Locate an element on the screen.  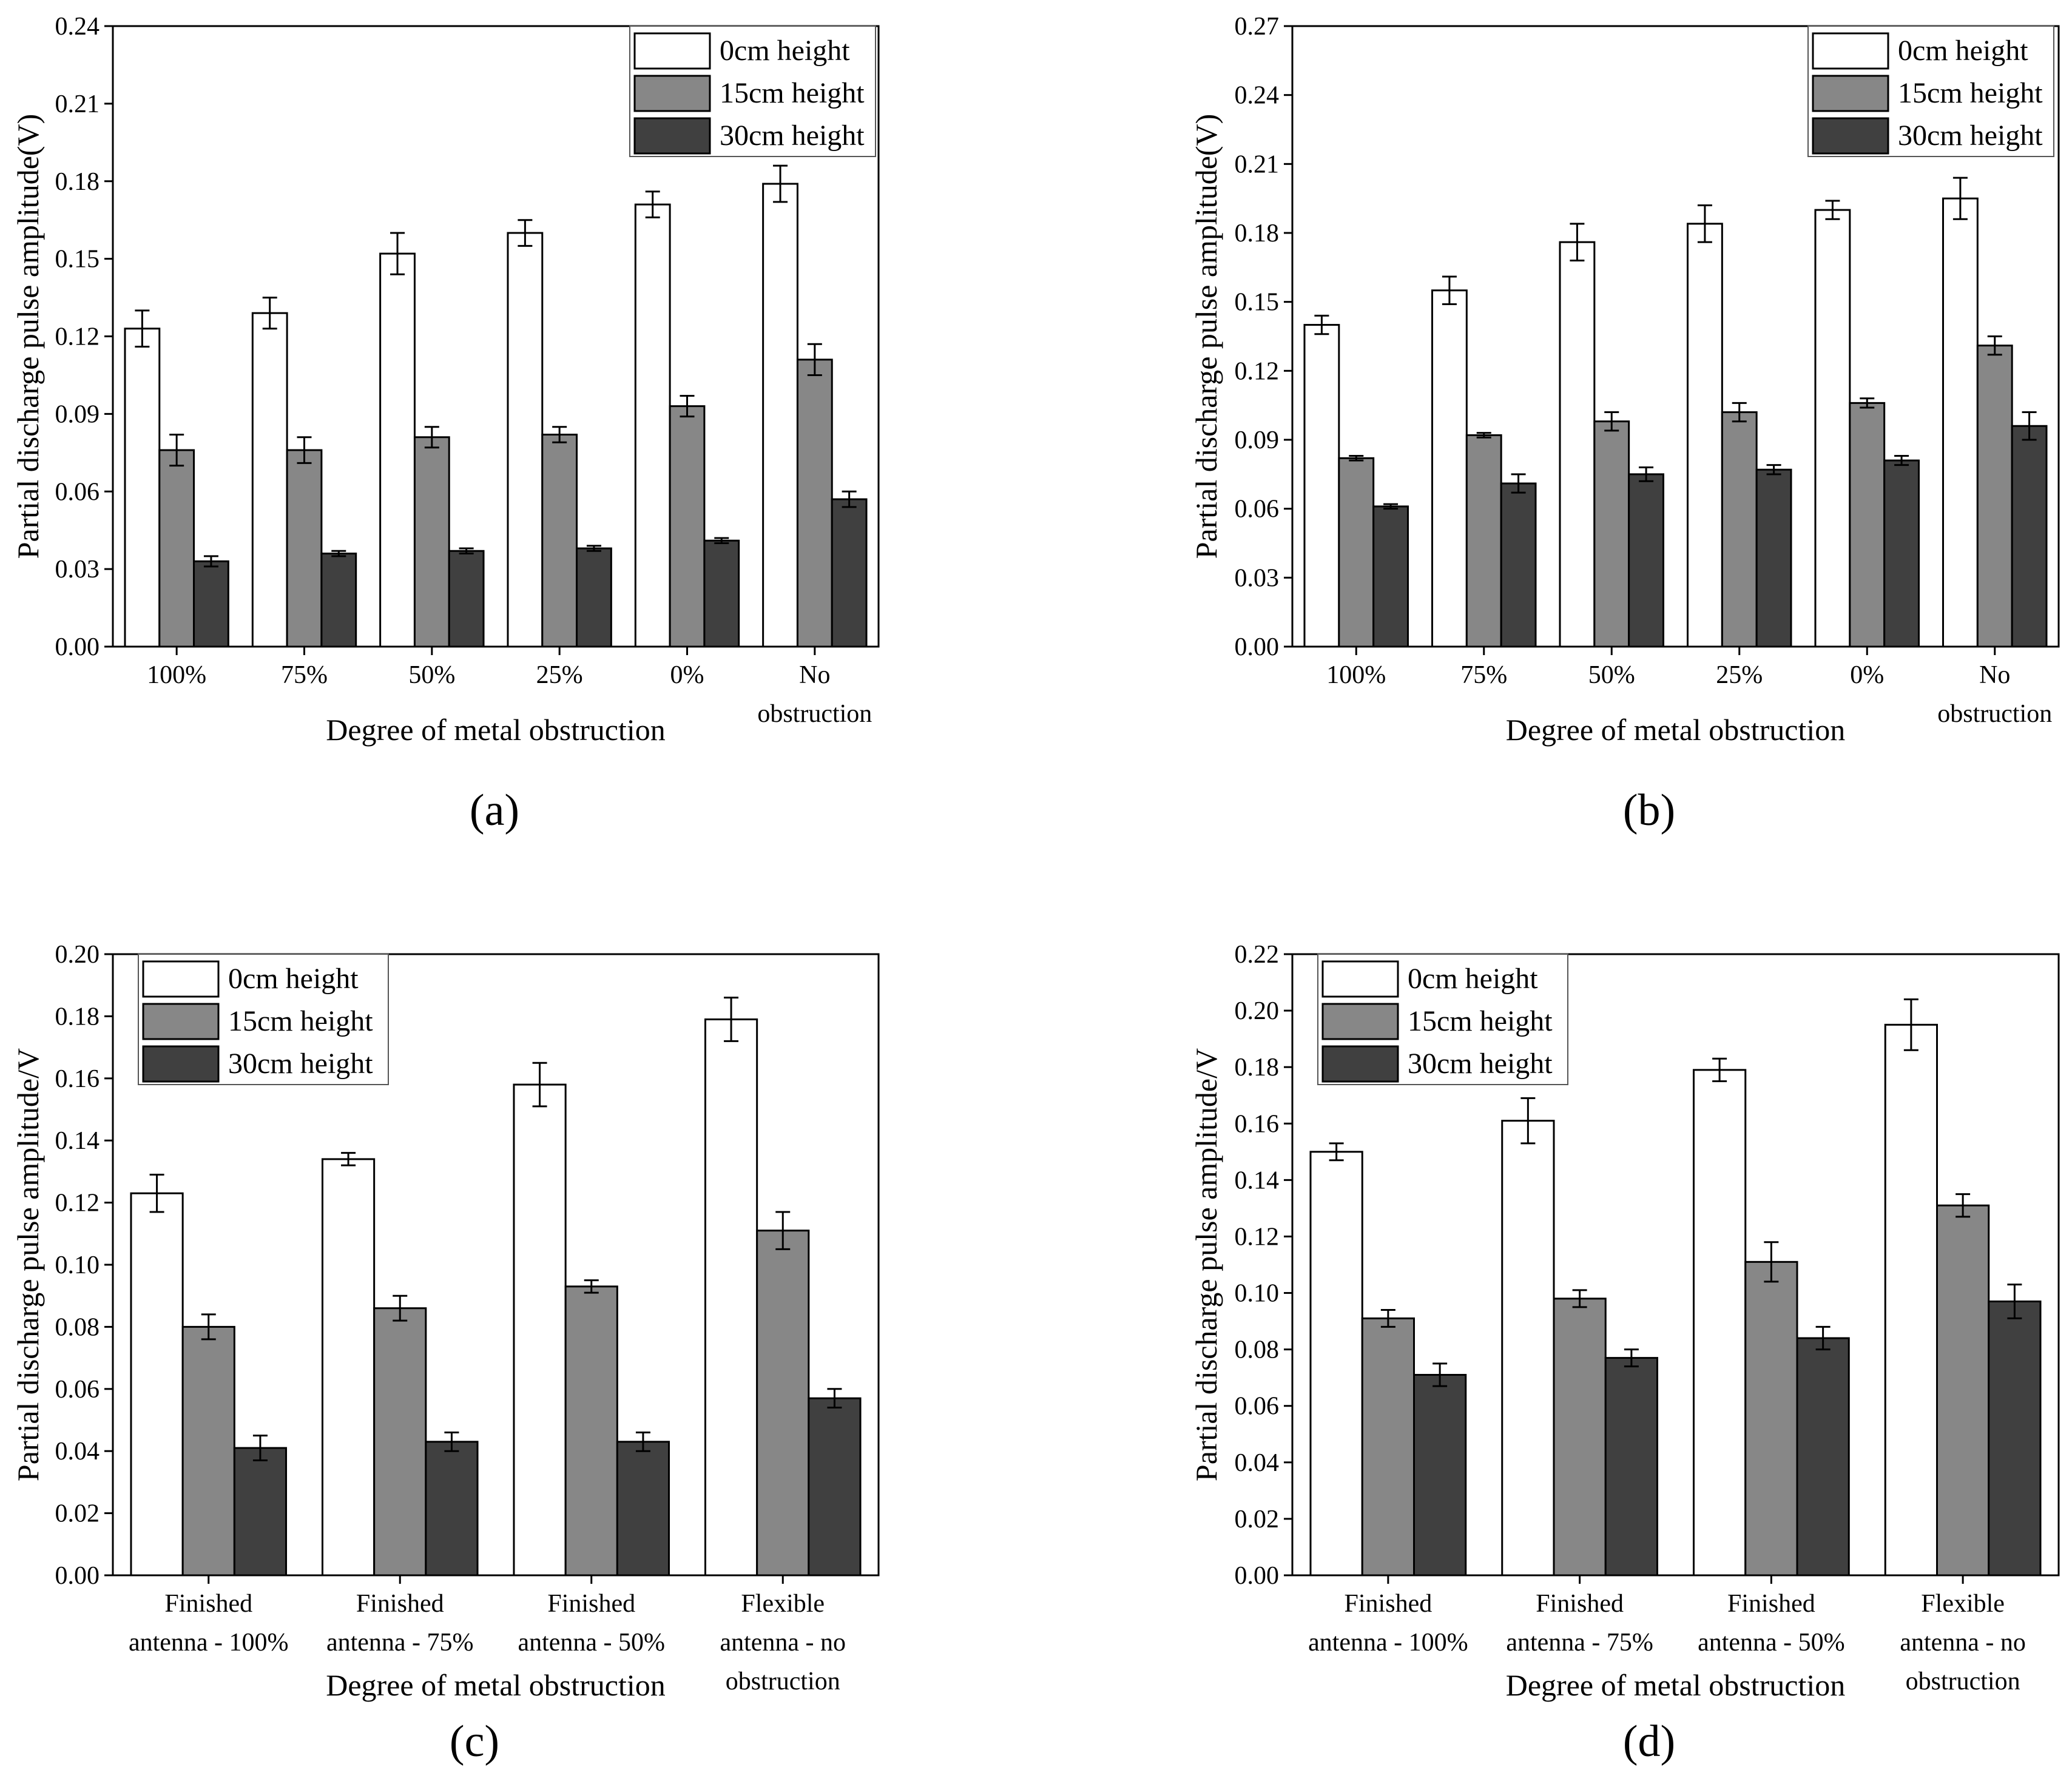
x-tick-label: antenna - 50% is located at coordinates (1771, 1643).